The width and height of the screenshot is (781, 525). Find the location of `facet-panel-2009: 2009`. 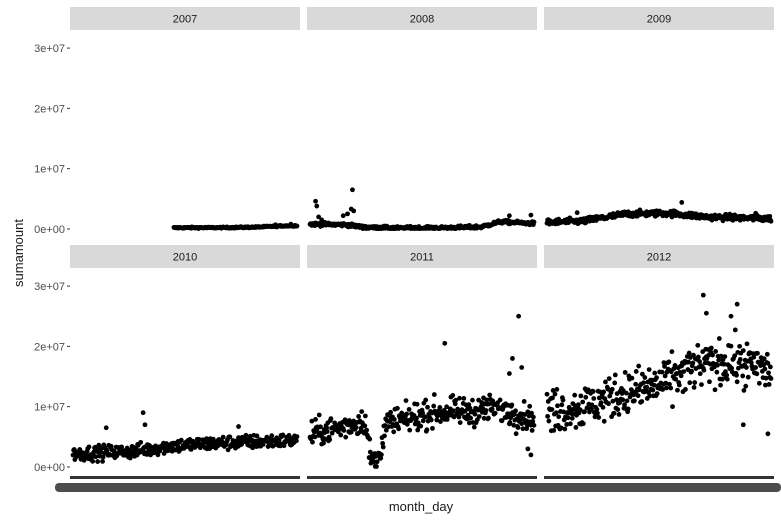

facet-panel-2009: 2009 is located at coordinates (659, 122).